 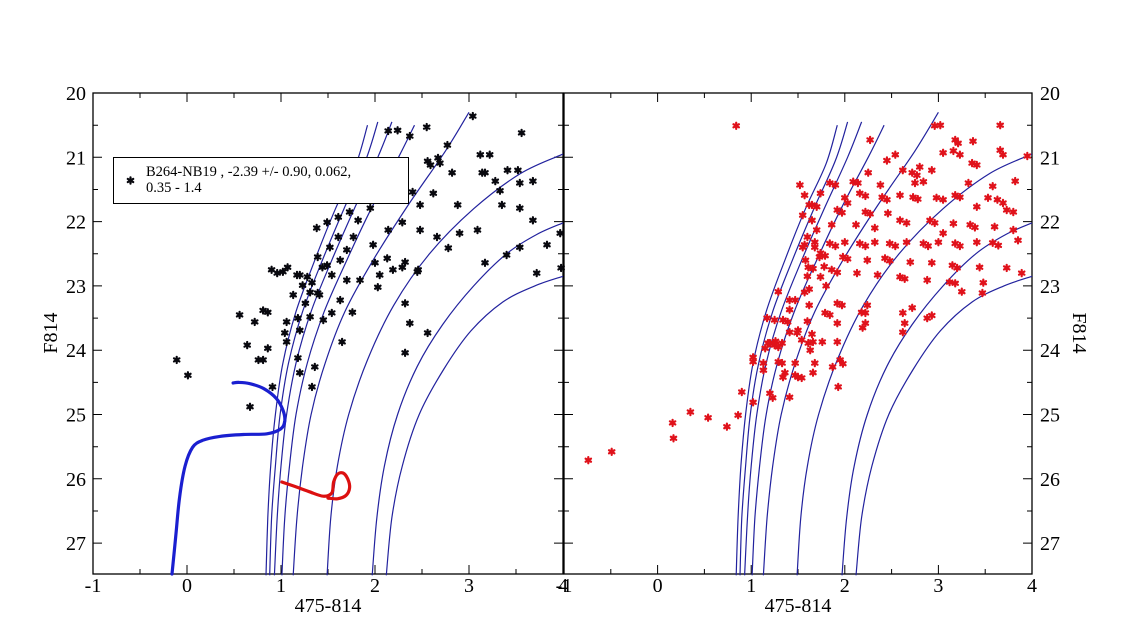 What do you see at coordinates (249, 171) in the screenshot?
I see `legend-line-1: B264-NB19 , -2.39 +/- 0.90, 0.062,` at bounding box center [249, 171].